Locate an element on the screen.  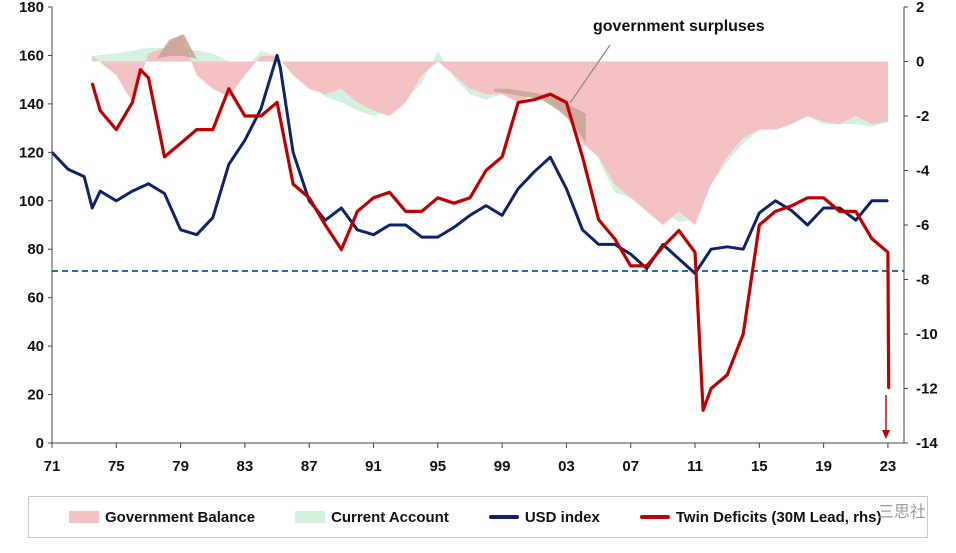
left-tick-label: 140 is located at coordinates (31, 104).